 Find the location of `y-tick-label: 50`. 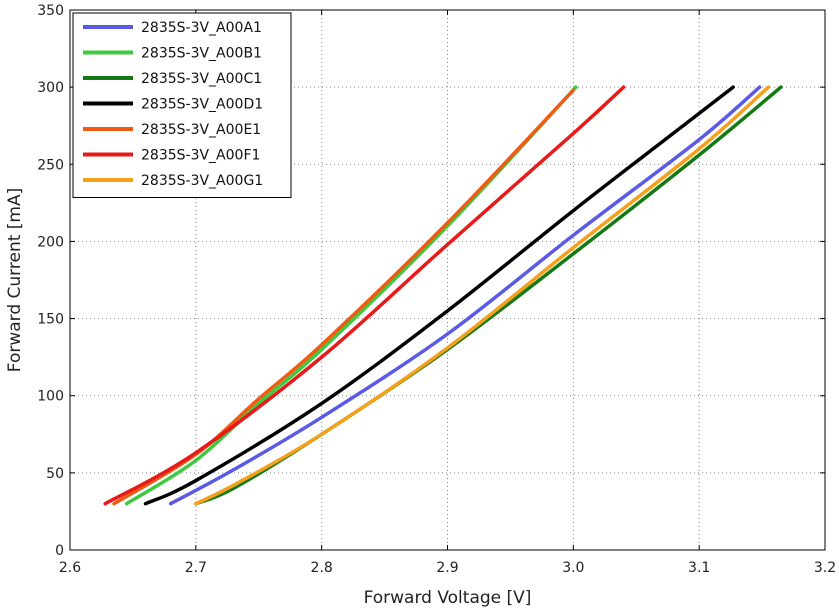

y-tick-label: 50 is located at coordinates (55, 474).